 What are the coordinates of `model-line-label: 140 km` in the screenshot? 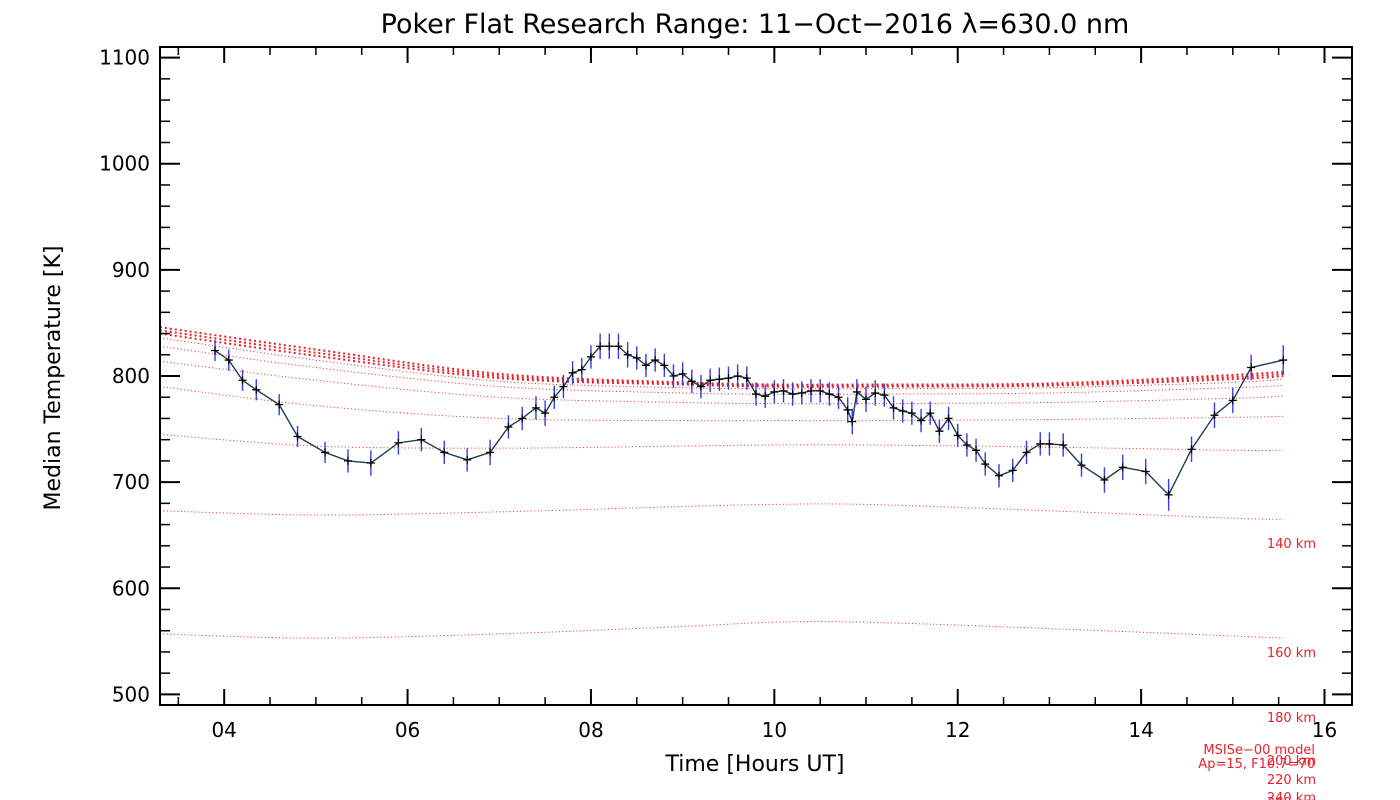 It's located at (1291, 544).